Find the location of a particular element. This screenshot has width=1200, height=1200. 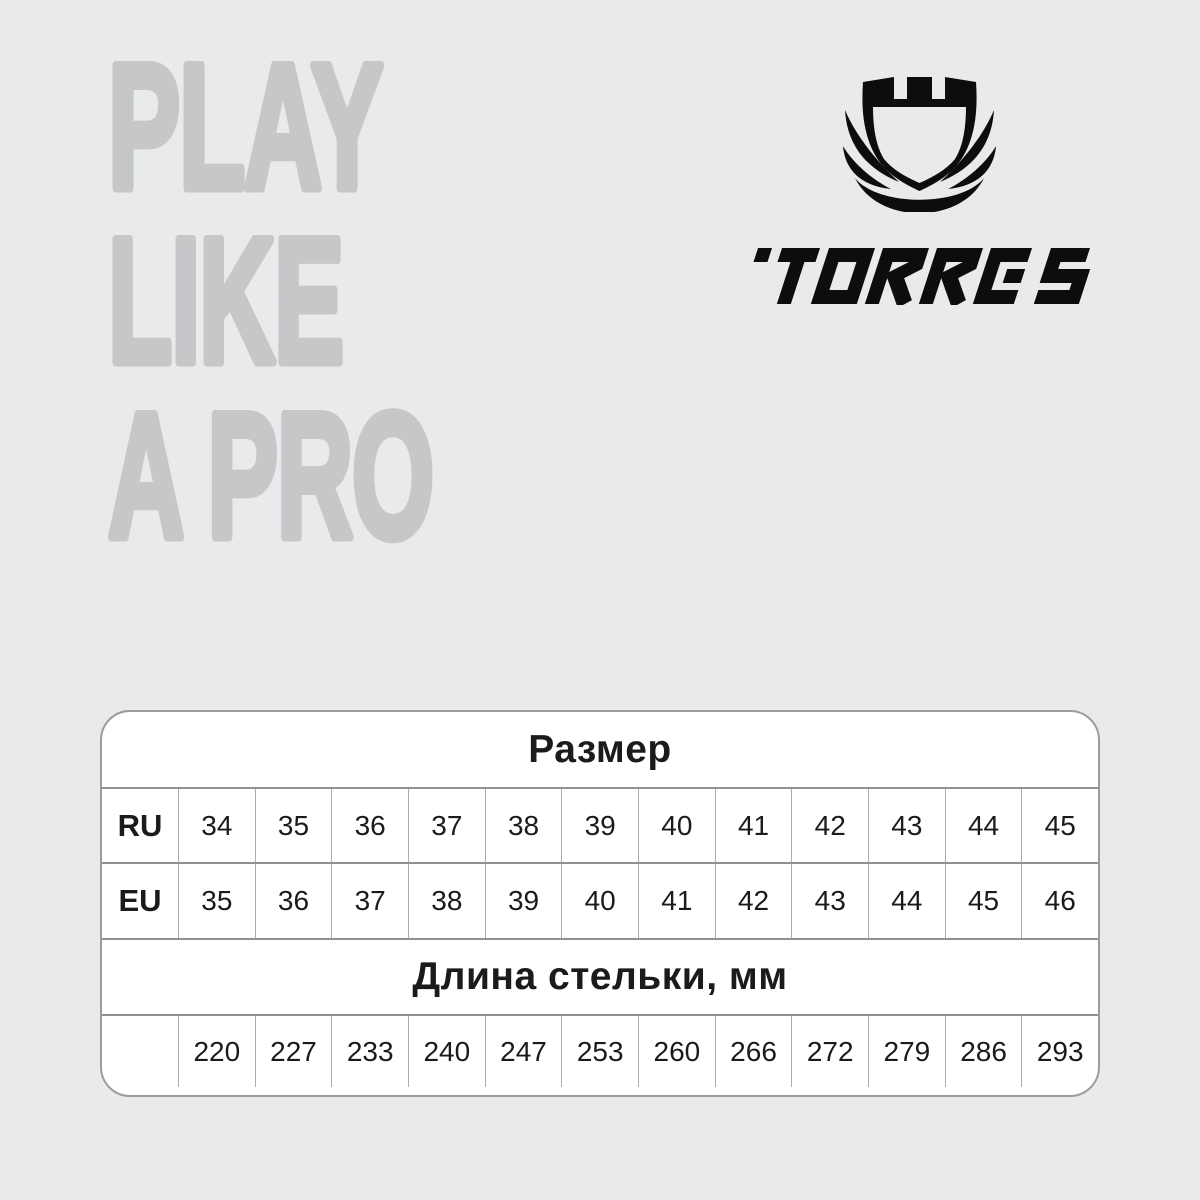

insole-cell: 266 is located at coordinates (753, 1051).